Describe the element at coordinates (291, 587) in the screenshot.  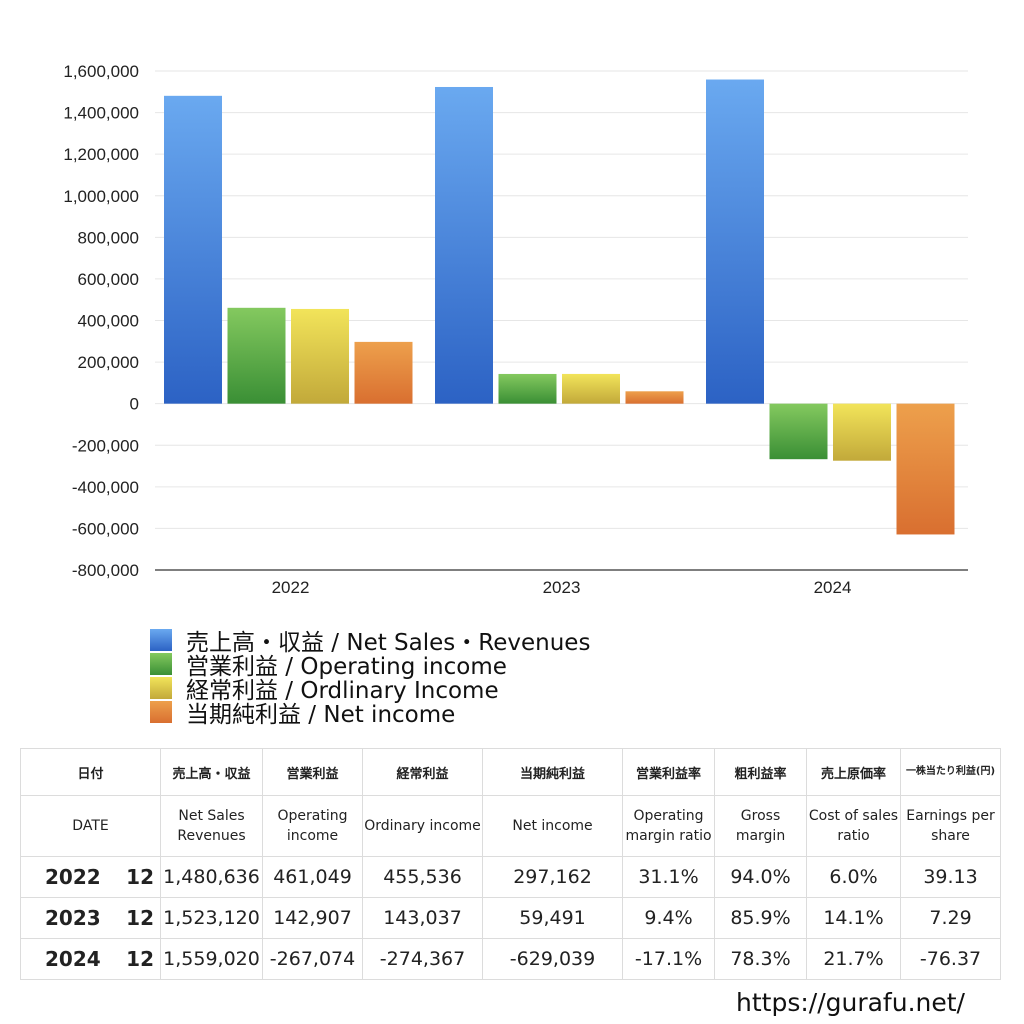
I see `x-tick-label: 2022` at that location.